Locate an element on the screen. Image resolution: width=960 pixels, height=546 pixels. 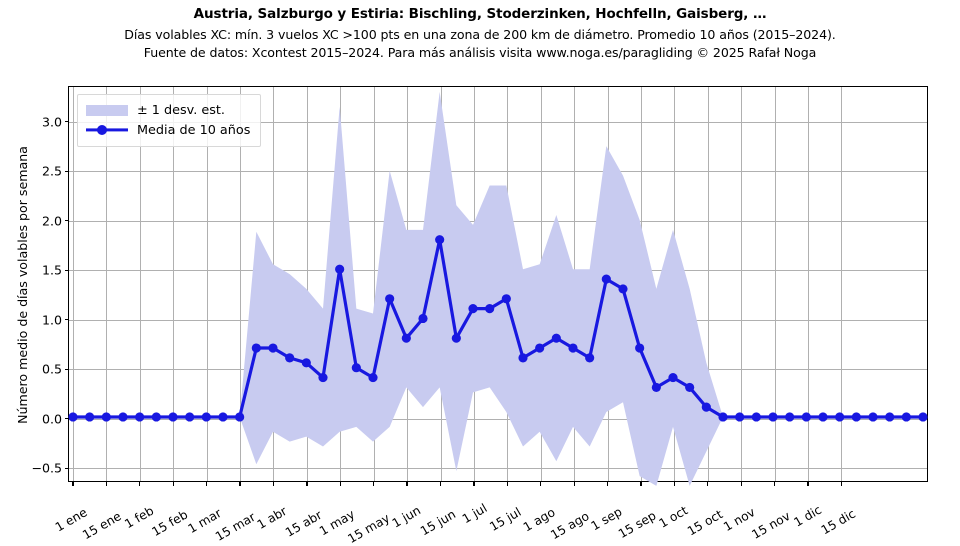
y-axis-label: Número medio de días volables por semana is located at coordinates (22, 285).